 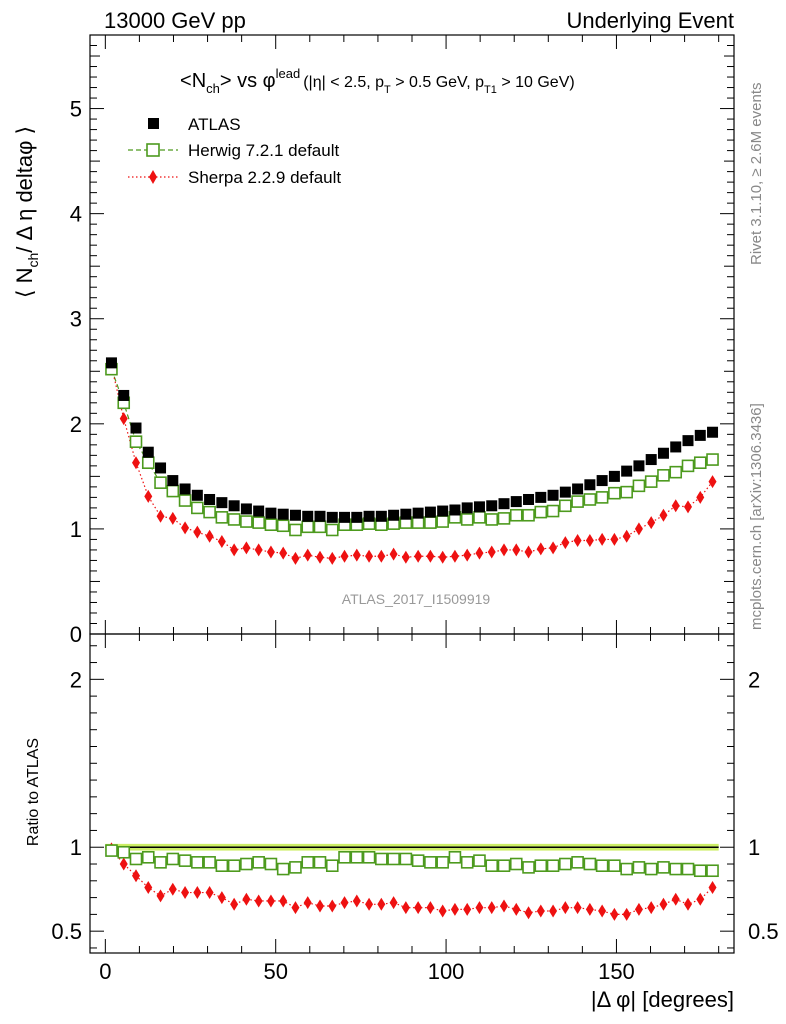 What do you see at coordinates (437, 82) in the screenshot?
I see `title-cut-b: > 0.5 GeV, p` at bounding box center [437, 82].